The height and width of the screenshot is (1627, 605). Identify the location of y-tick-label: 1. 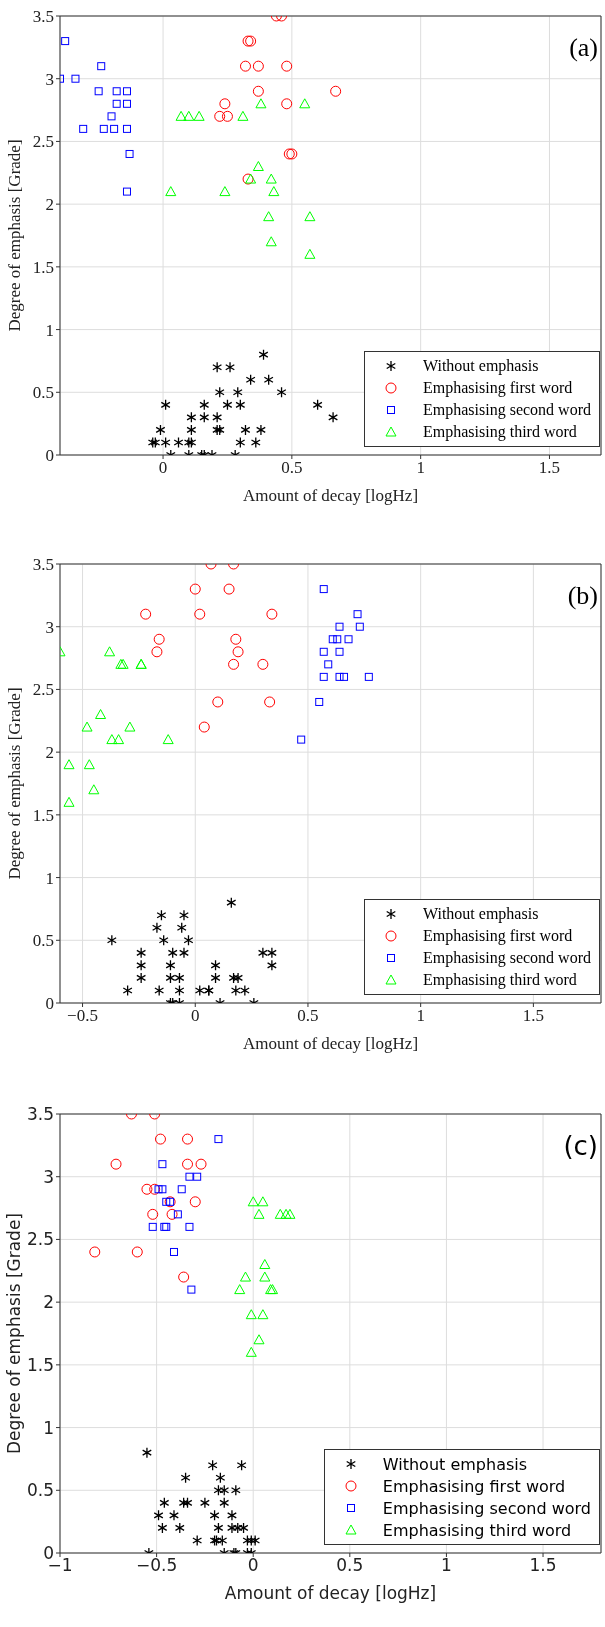
(49, 878).